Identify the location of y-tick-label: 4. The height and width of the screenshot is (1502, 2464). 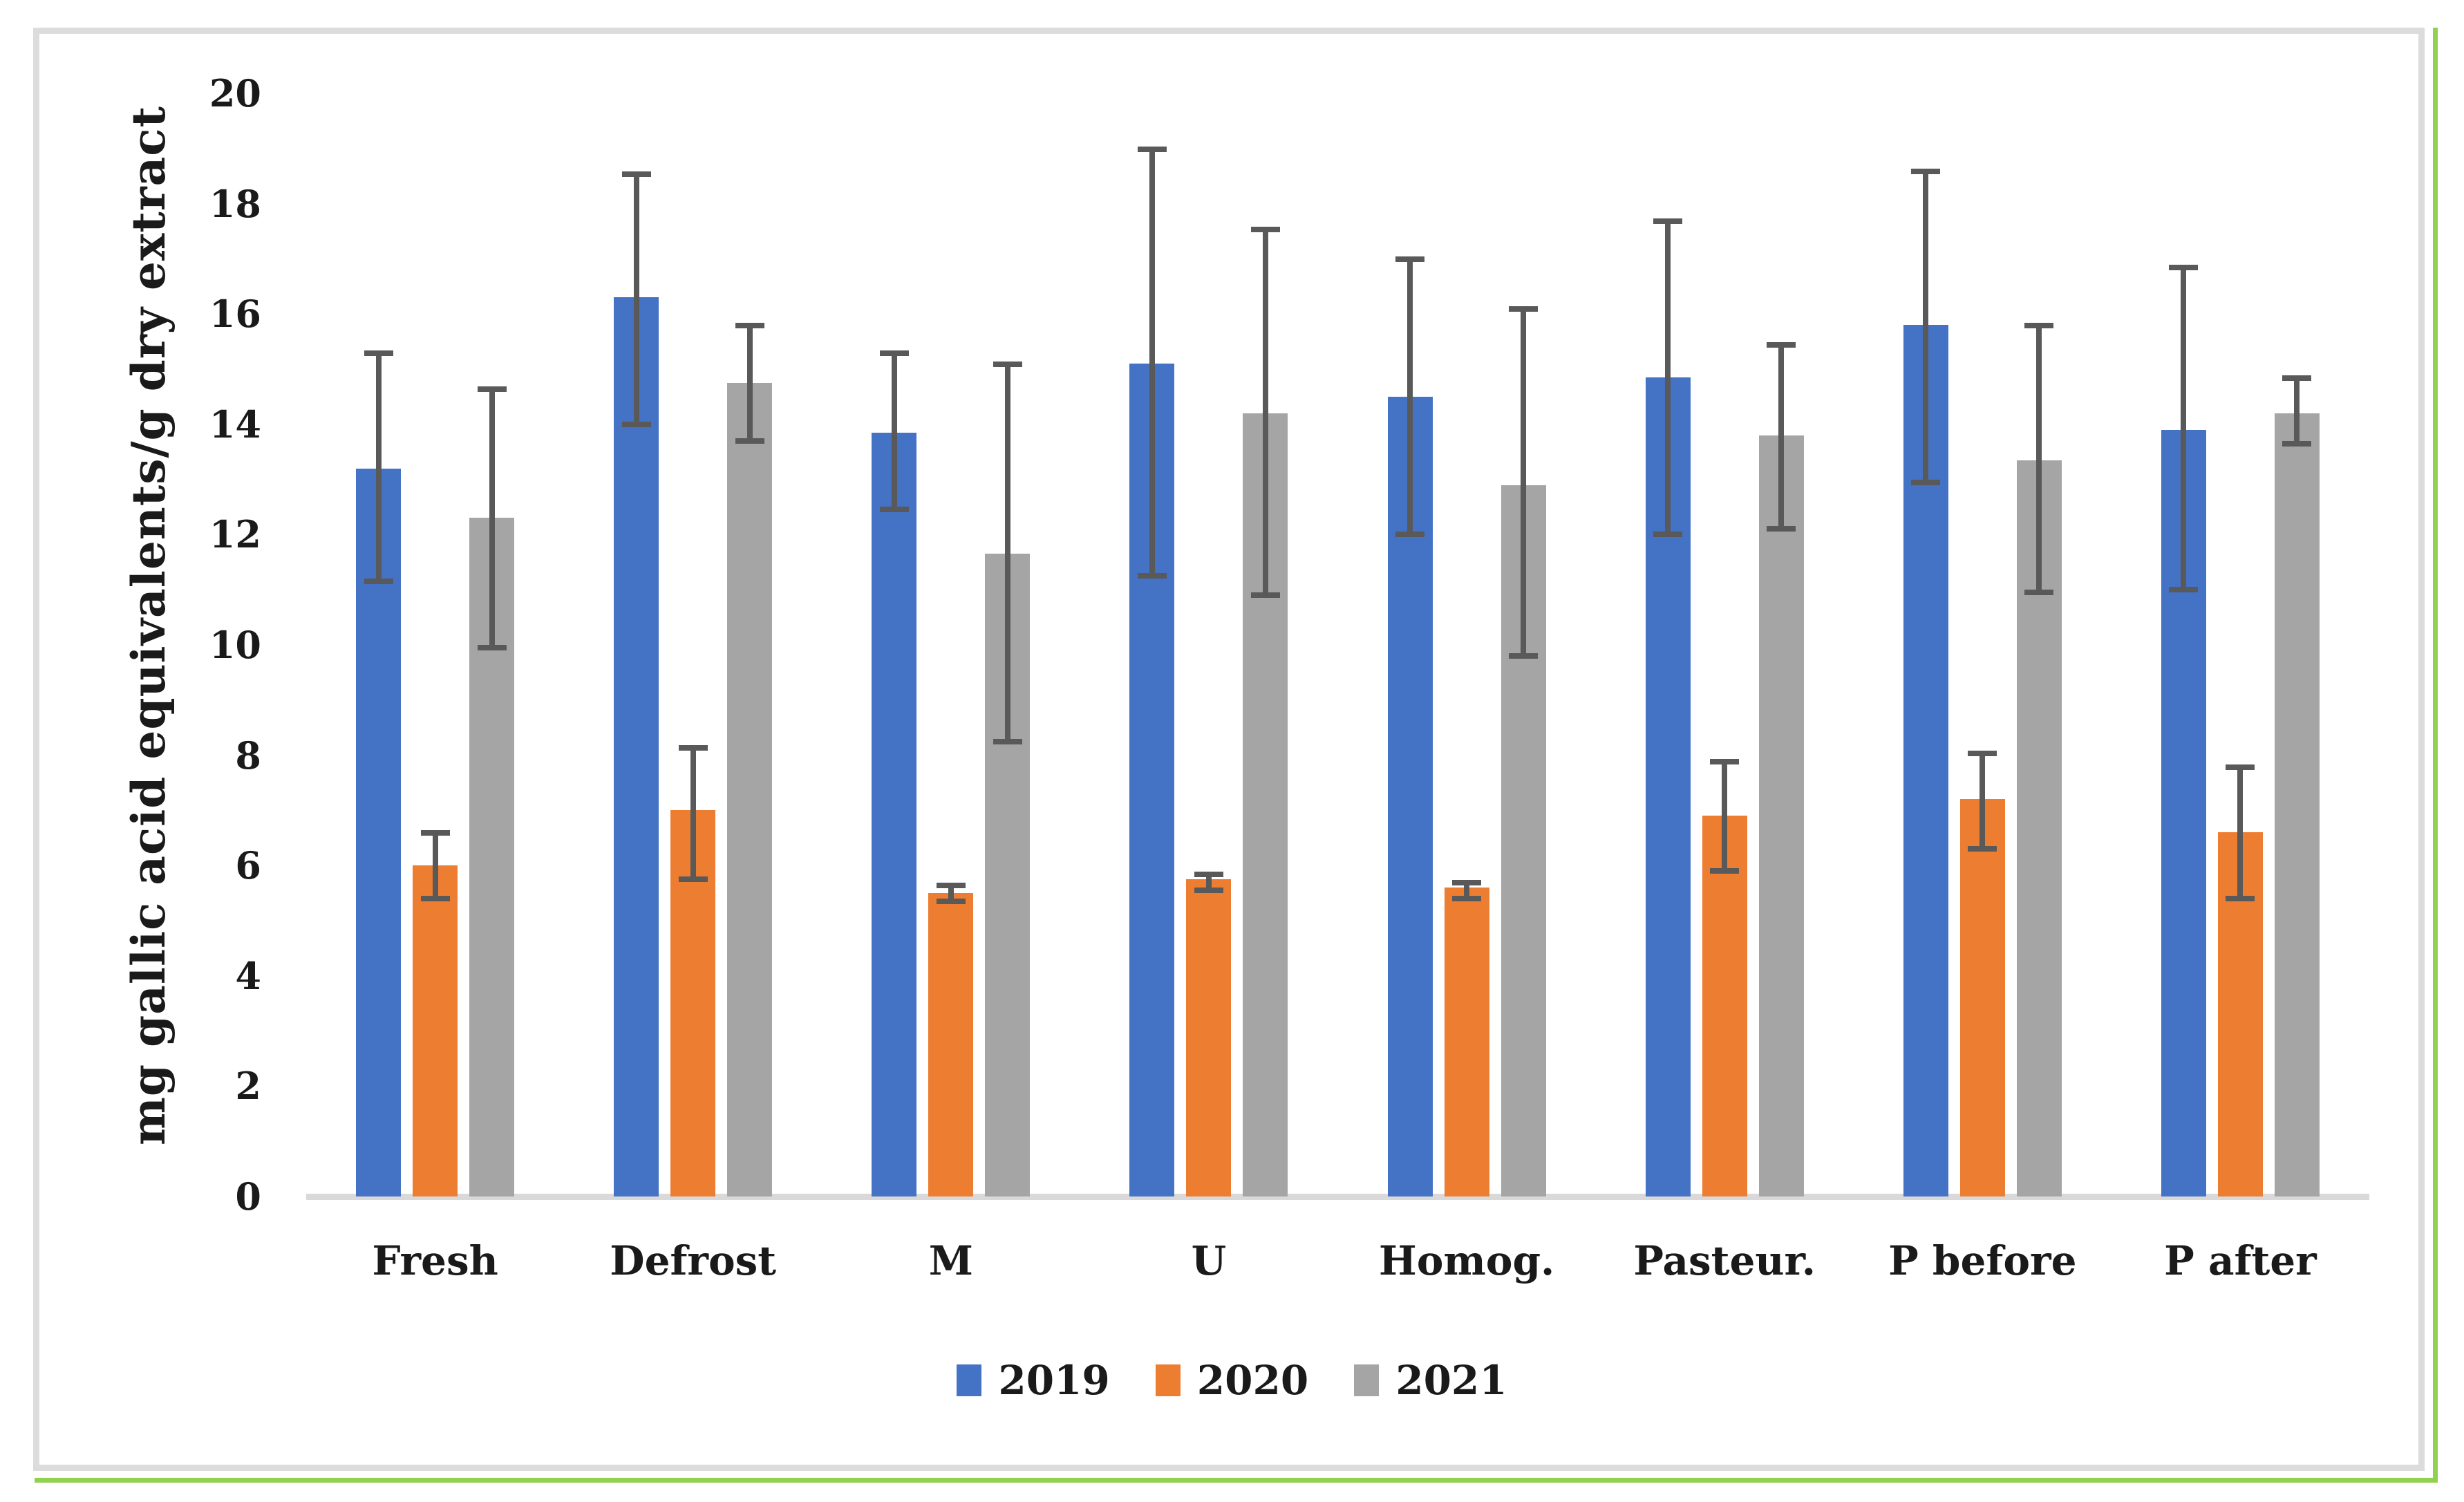
(248, 976).